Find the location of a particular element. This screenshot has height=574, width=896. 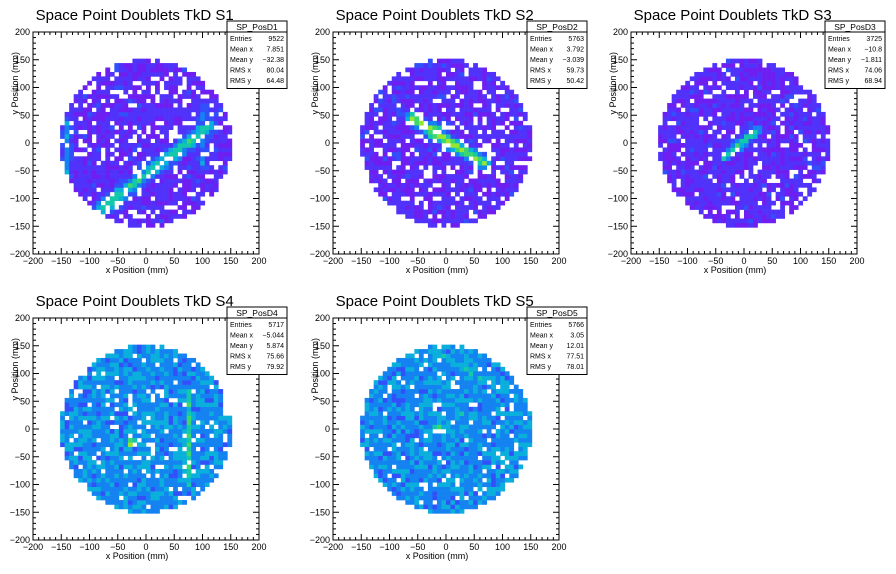

x-tick-label: 100 is located at coordinates (502, 261).